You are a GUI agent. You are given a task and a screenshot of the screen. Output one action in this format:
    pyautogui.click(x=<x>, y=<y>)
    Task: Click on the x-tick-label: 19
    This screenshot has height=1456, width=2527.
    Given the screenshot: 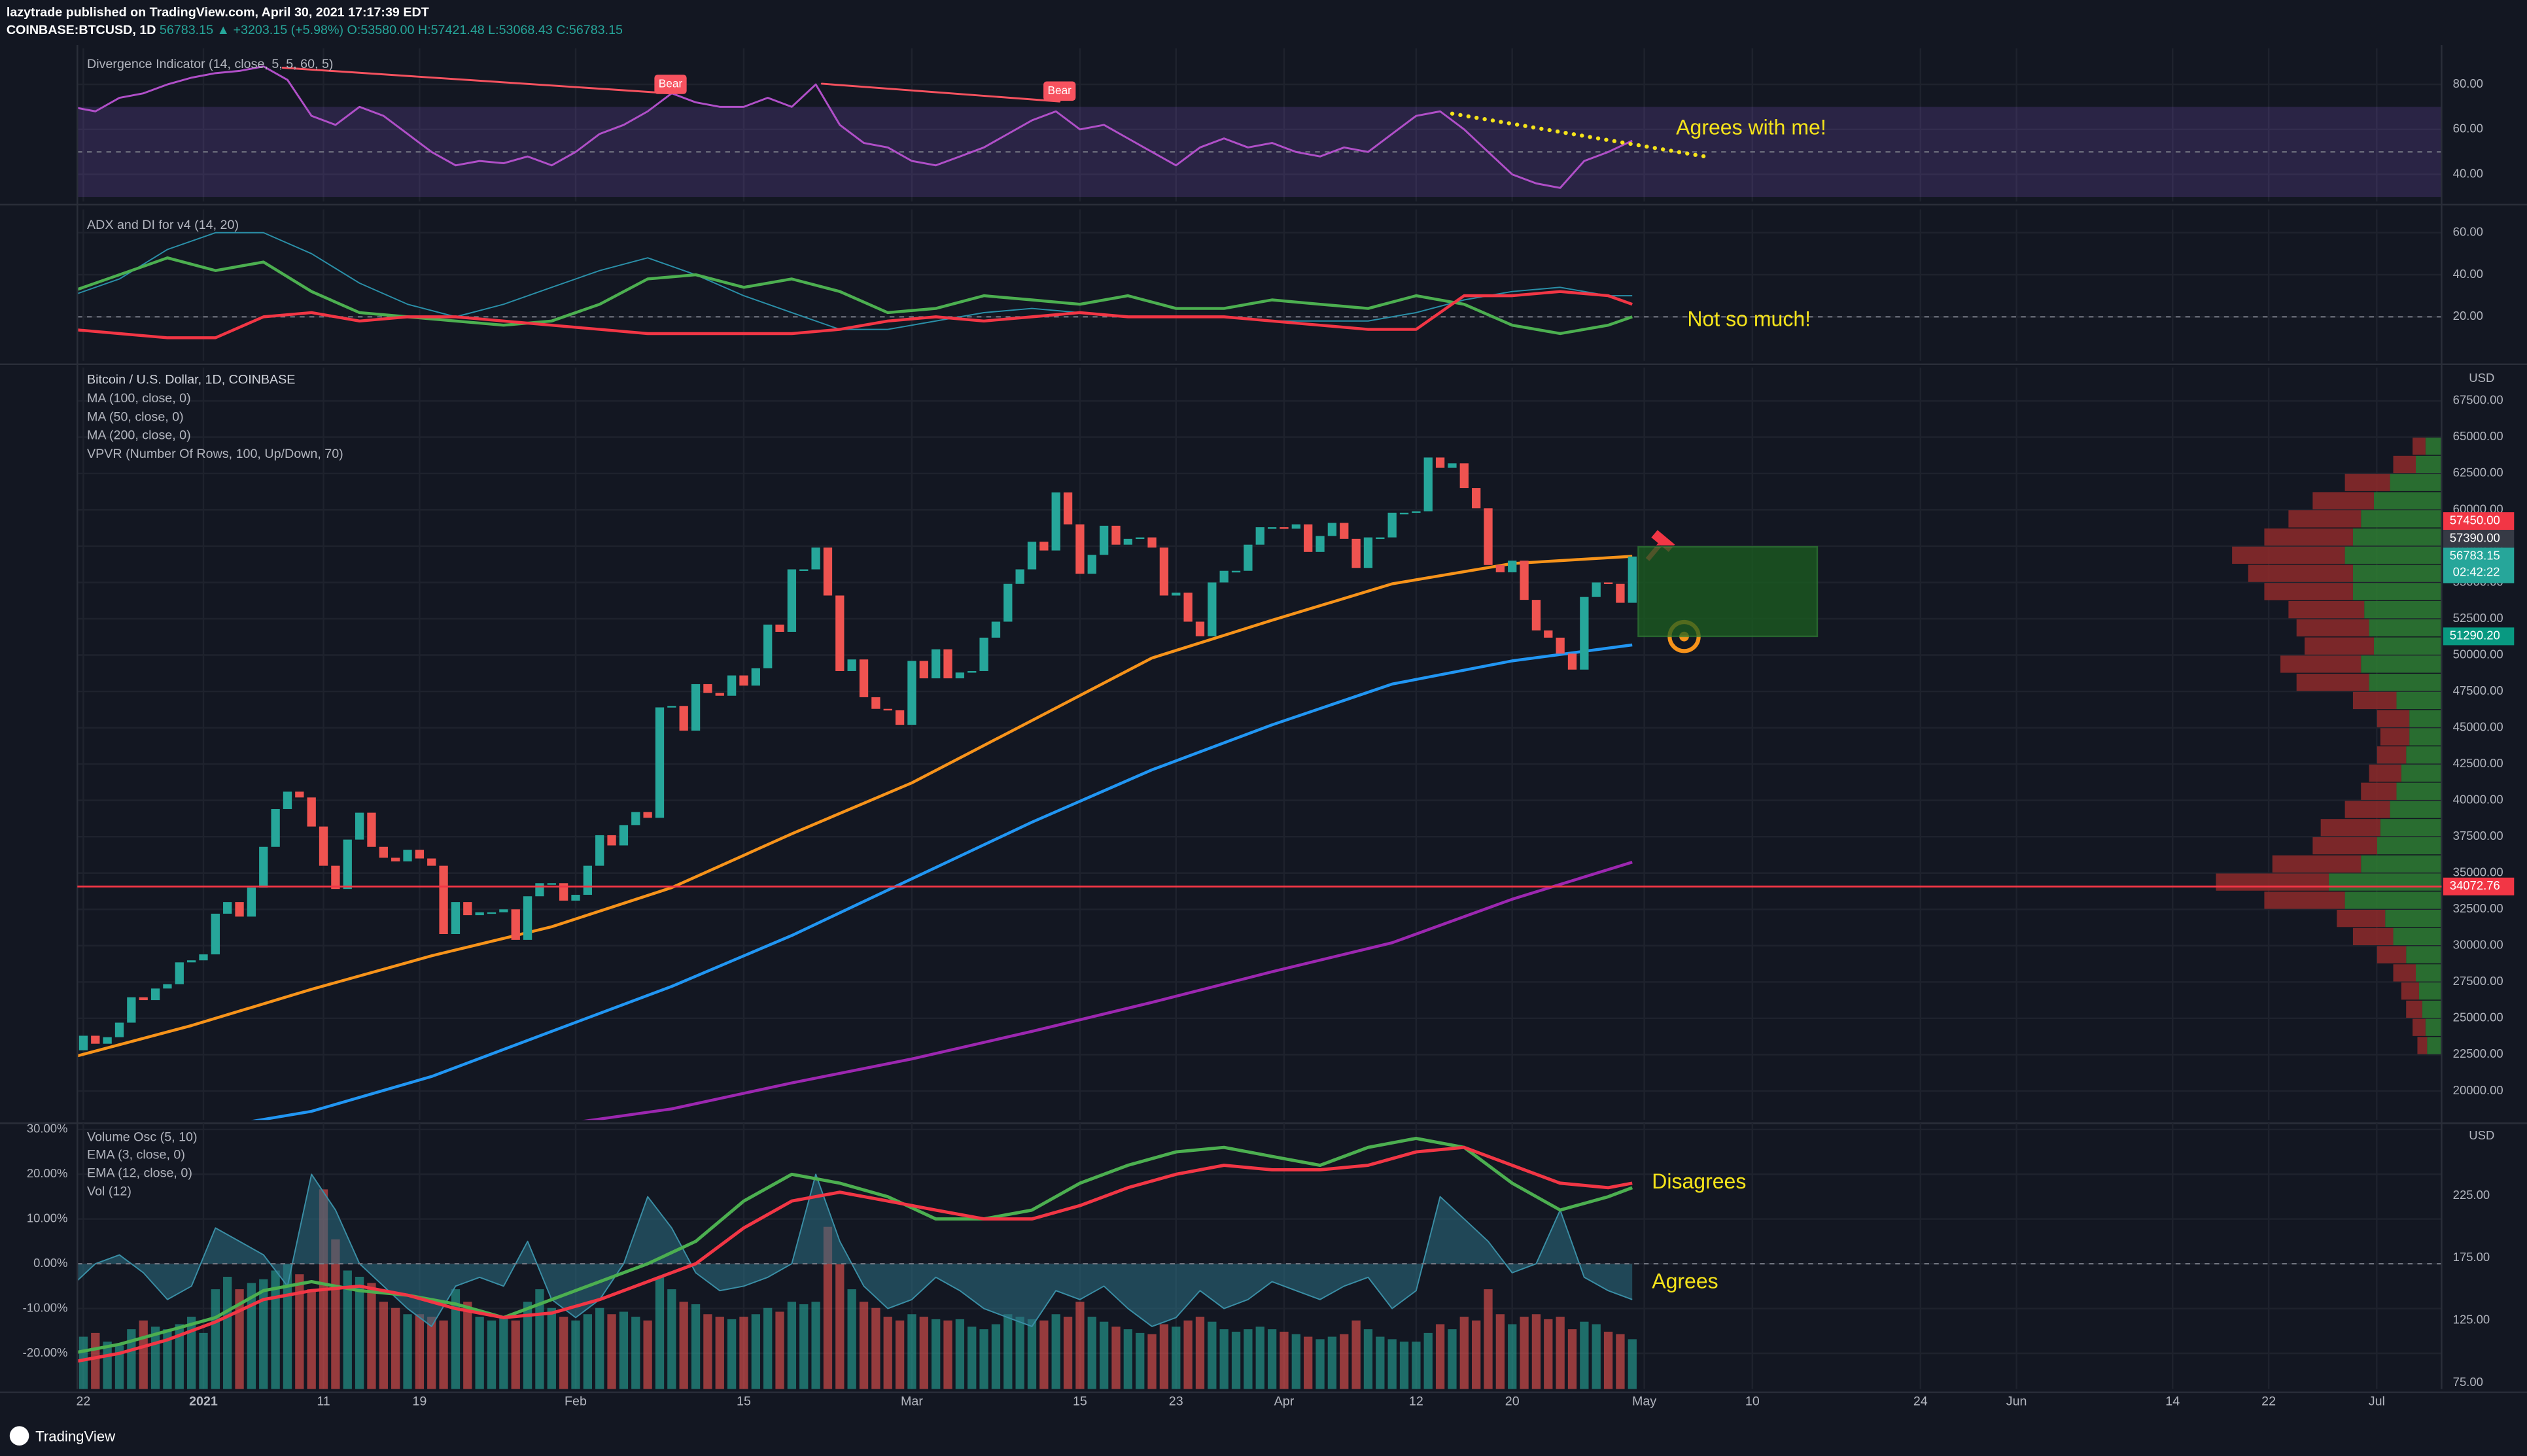 What is the action you would take?
    pyautogui.click(x=419, y=1402)
    